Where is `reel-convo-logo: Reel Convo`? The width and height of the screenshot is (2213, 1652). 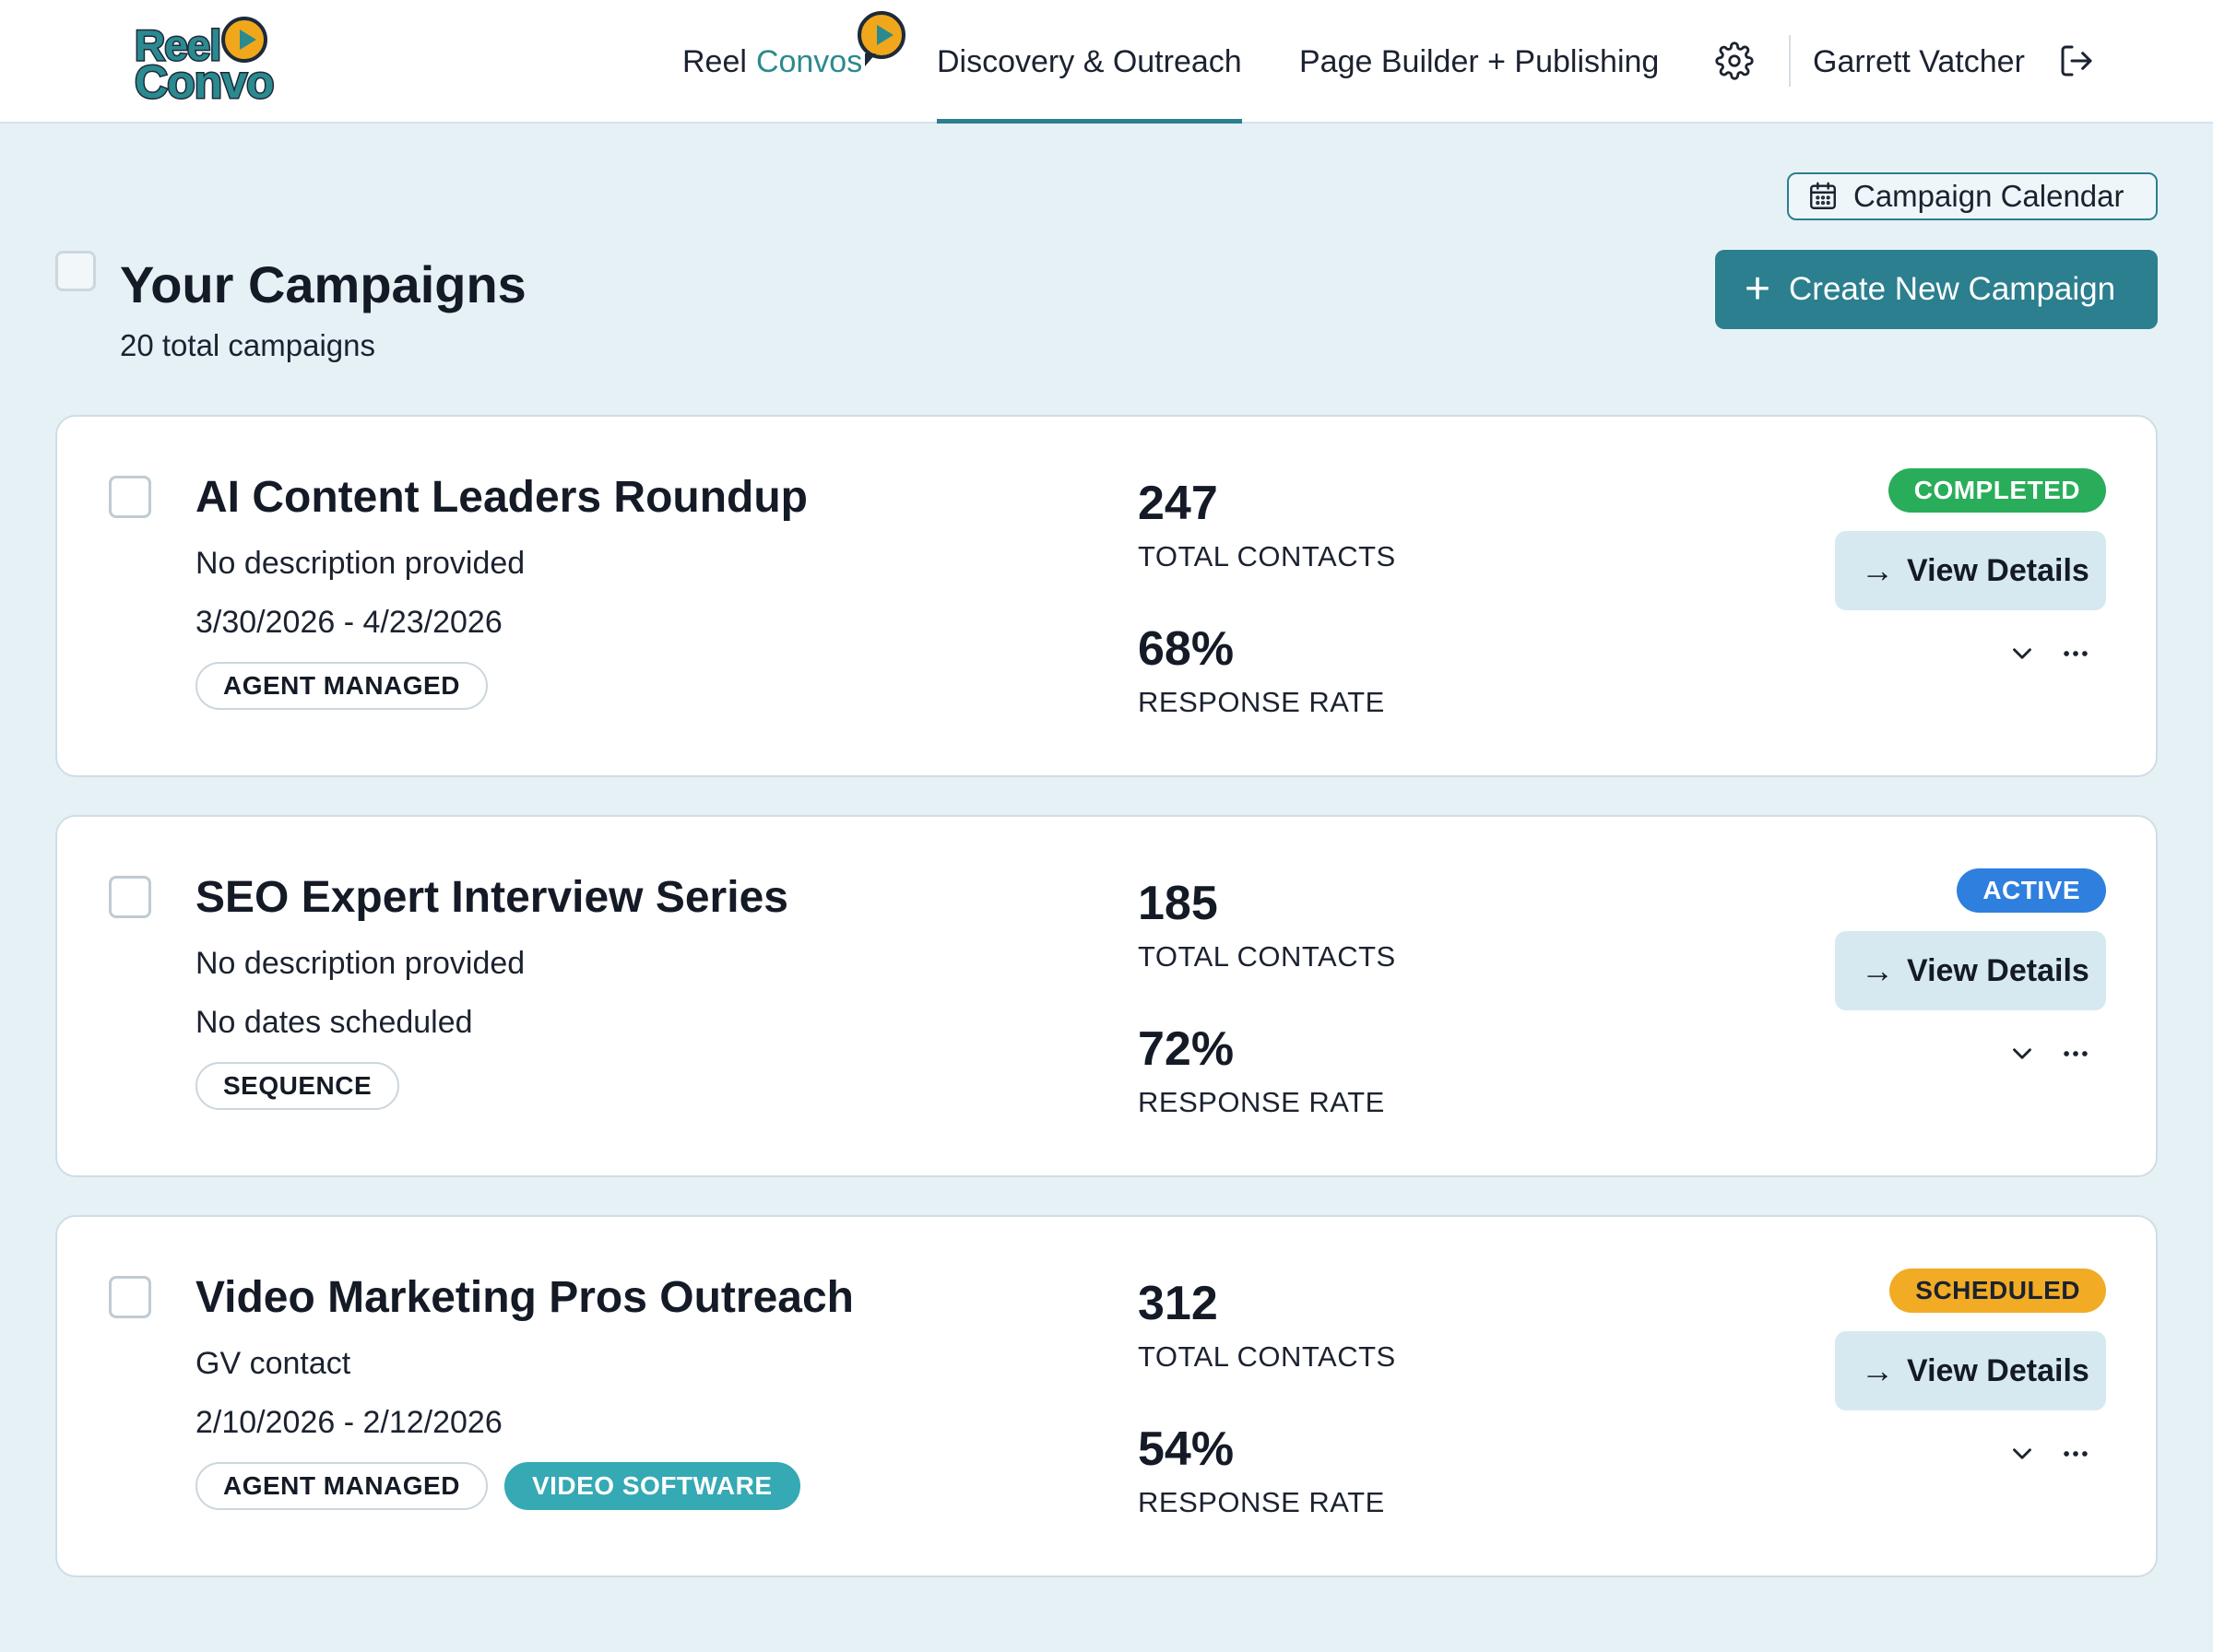 reel-convo-logo: Reel Convo is located at coordinates (203, 61).